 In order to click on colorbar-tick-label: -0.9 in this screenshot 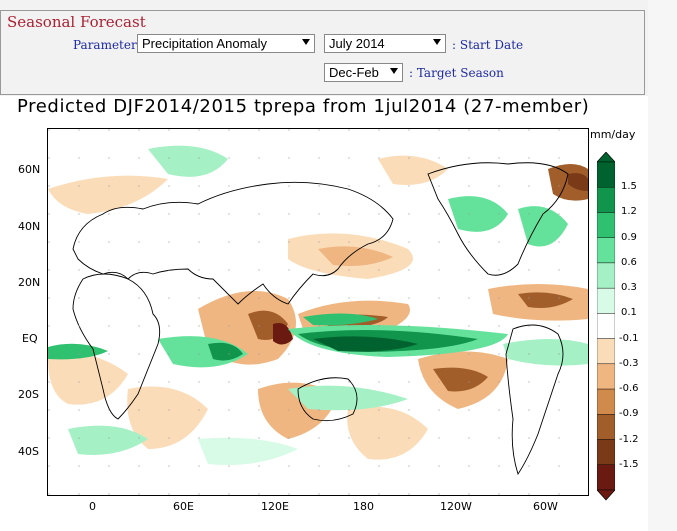, I will do `click(629, 414)`.